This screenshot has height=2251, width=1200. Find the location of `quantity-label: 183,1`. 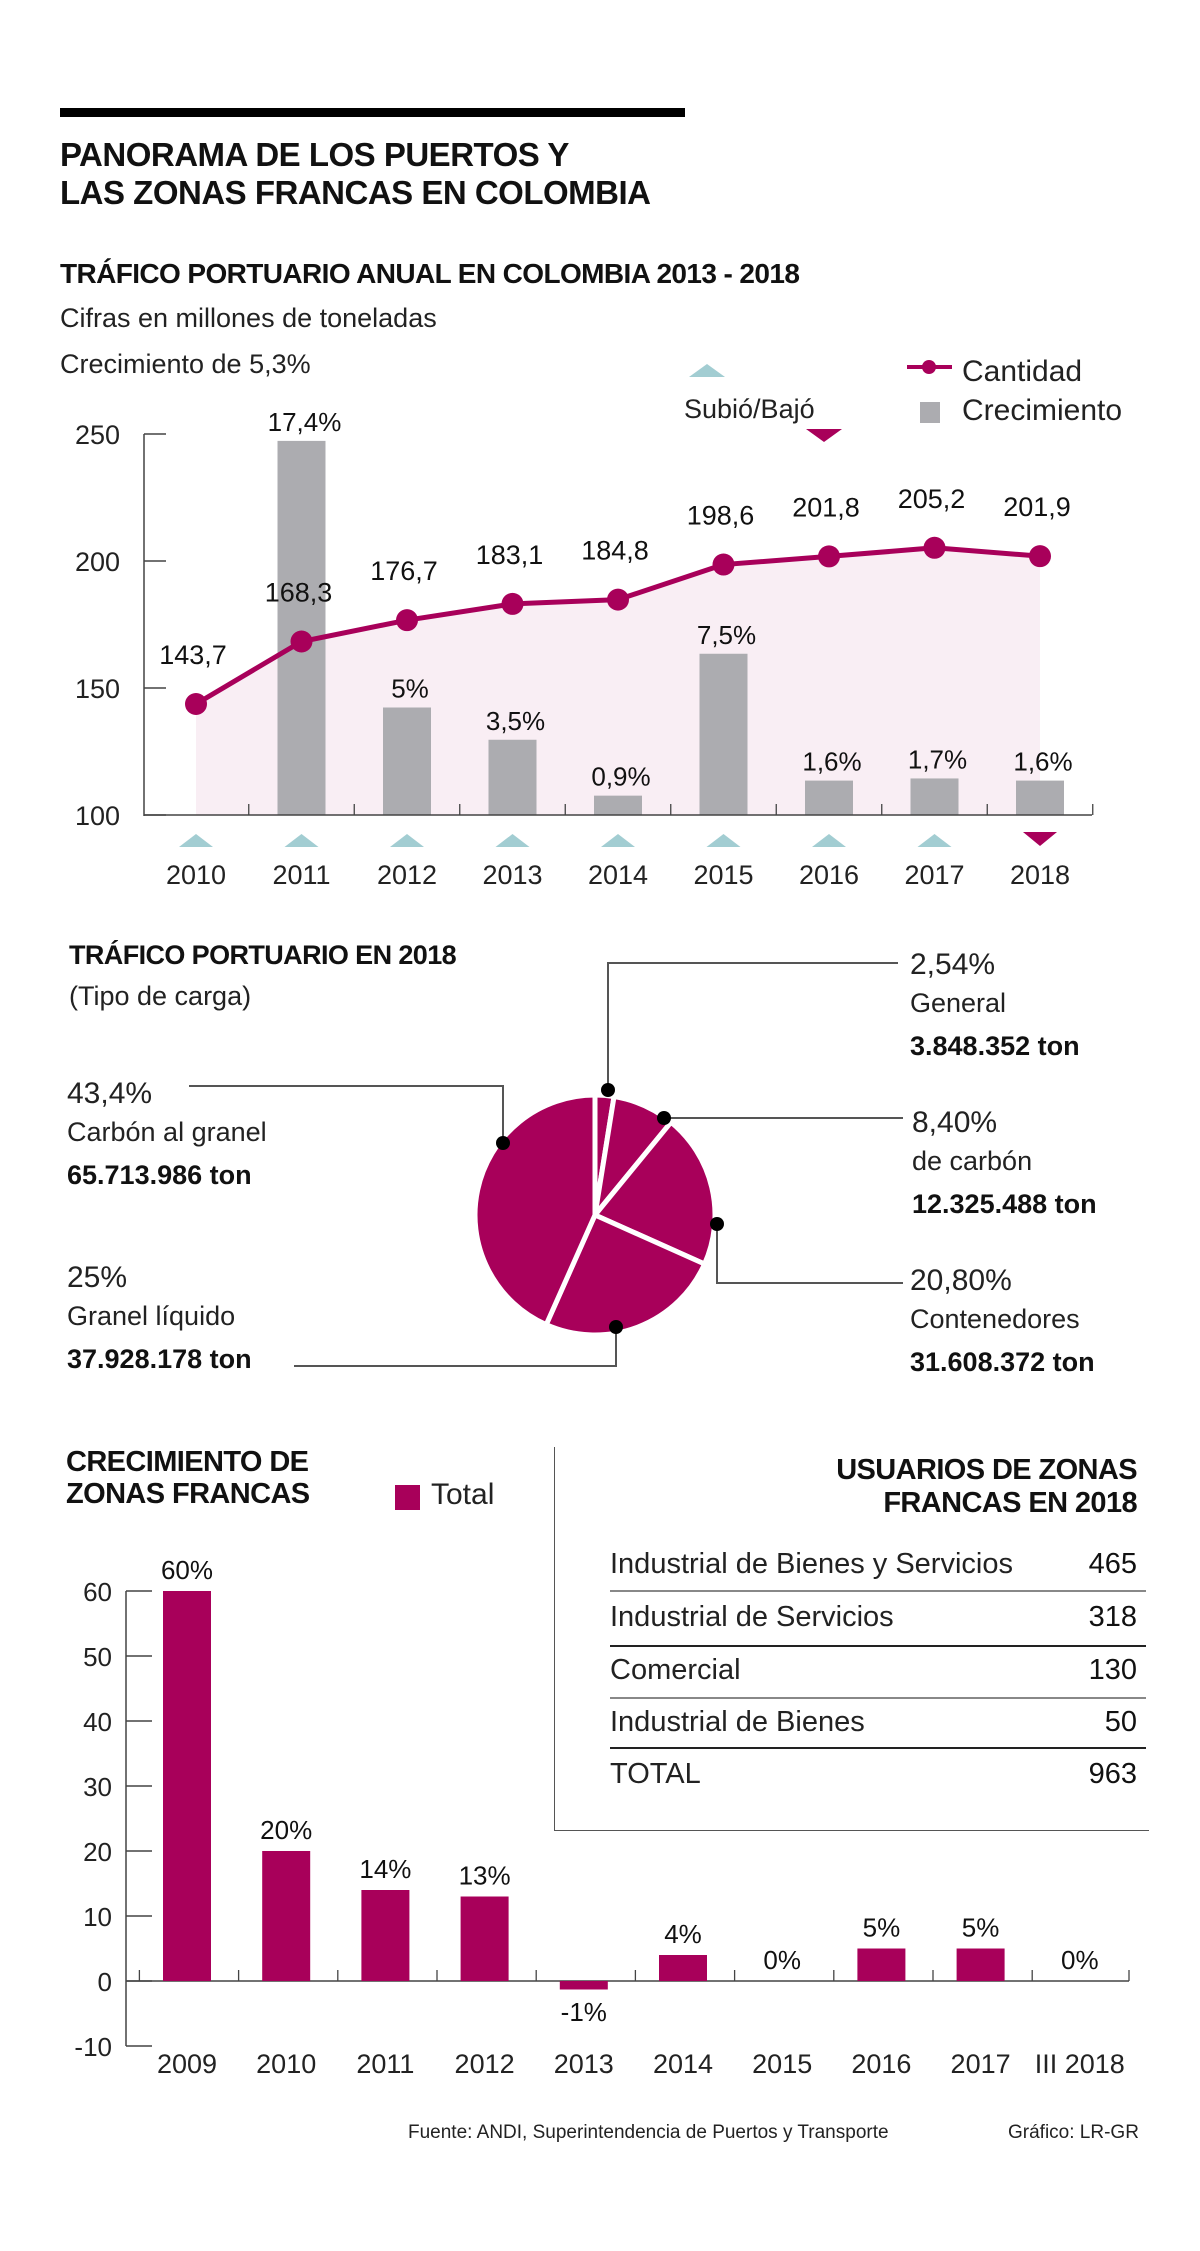

quantity-label: 183,1 is located at coordinates (510, 555).